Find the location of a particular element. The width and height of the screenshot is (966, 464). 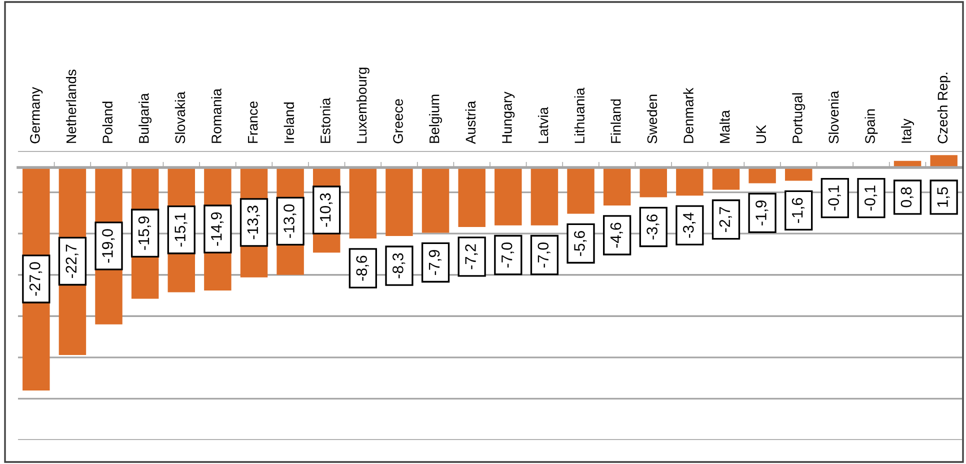

x-tick-label: UK is located at coordinates (761, 133).